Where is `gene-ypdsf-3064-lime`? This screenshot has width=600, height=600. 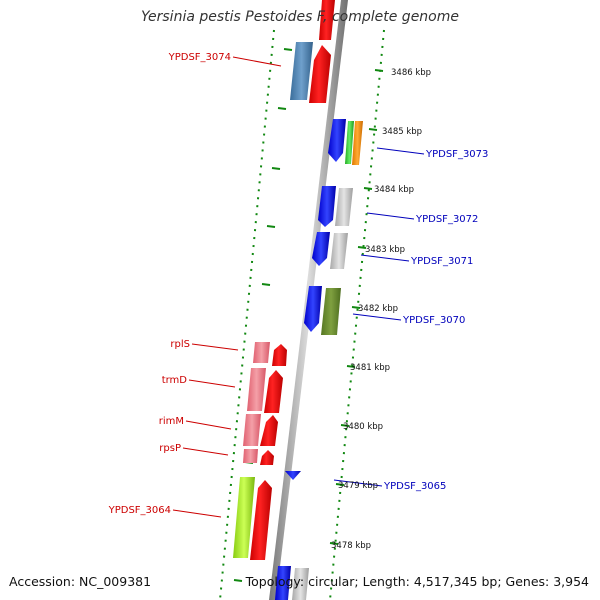 gene-ypdsf-3064-lime is located at coordinates (244, 517).